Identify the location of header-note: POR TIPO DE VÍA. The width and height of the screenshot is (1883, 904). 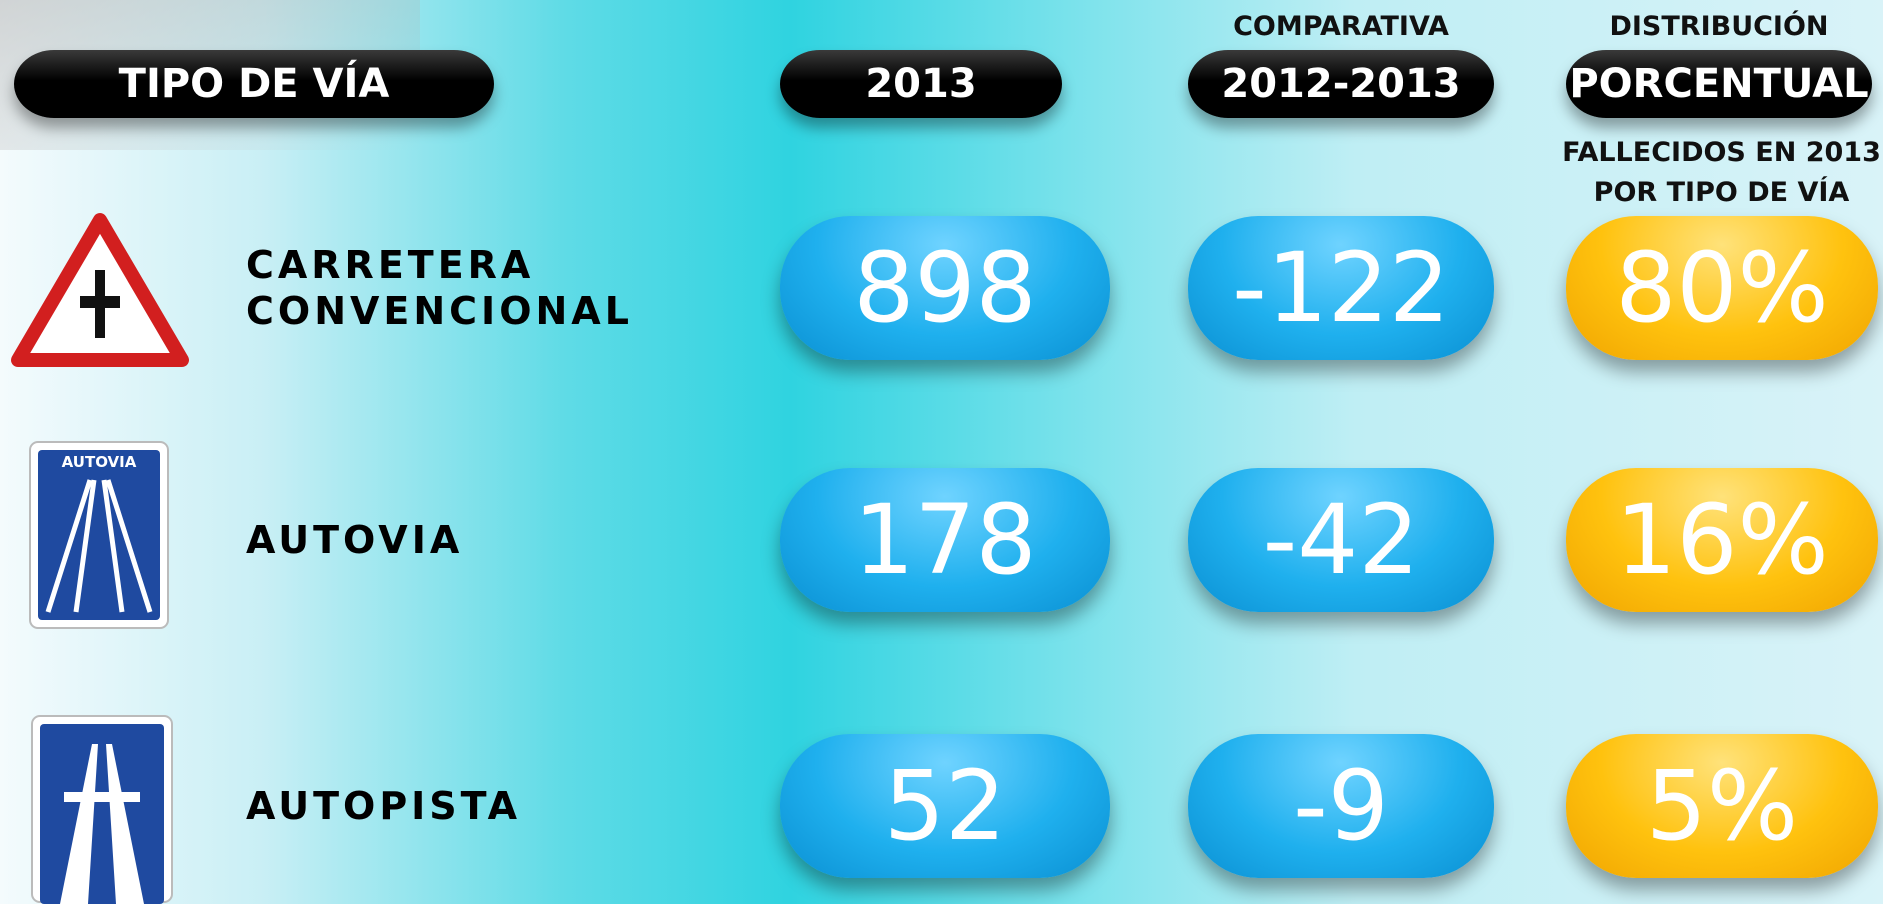
(1721, 192).